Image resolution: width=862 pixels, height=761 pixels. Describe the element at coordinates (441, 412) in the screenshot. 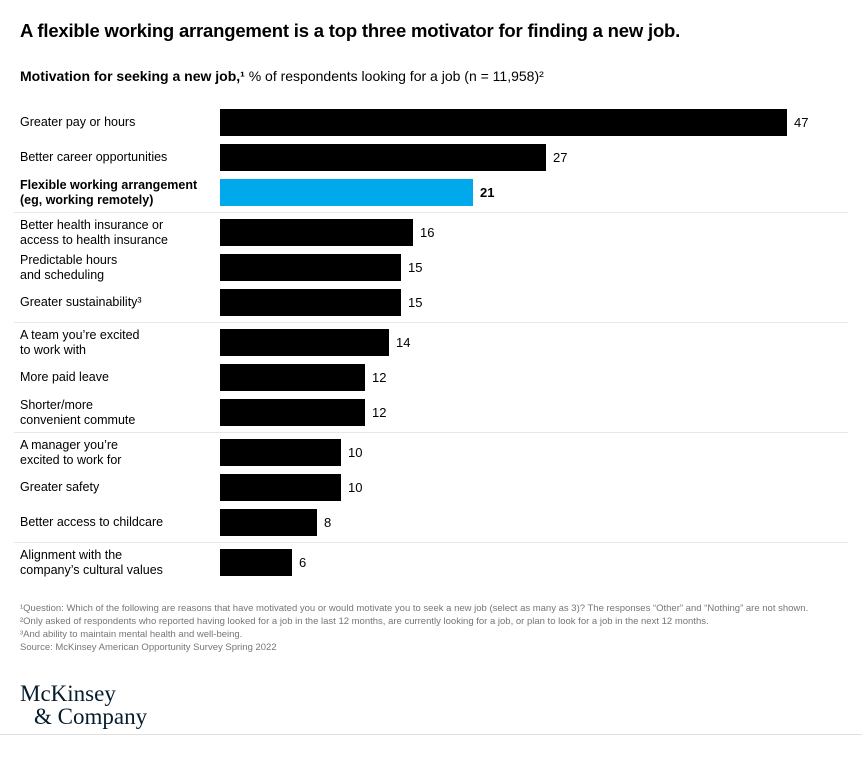

I see `bar-row: Shorter/more convenient commute 12` at that location.